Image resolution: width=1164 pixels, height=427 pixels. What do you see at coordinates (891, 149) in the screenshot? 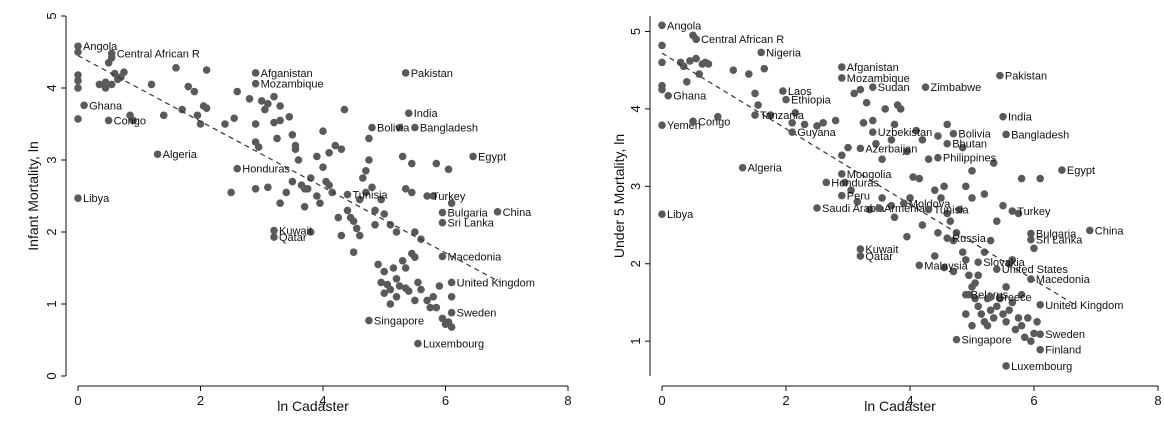
I see `point-label: Azerbaijan` at bounding box center [891, 149].